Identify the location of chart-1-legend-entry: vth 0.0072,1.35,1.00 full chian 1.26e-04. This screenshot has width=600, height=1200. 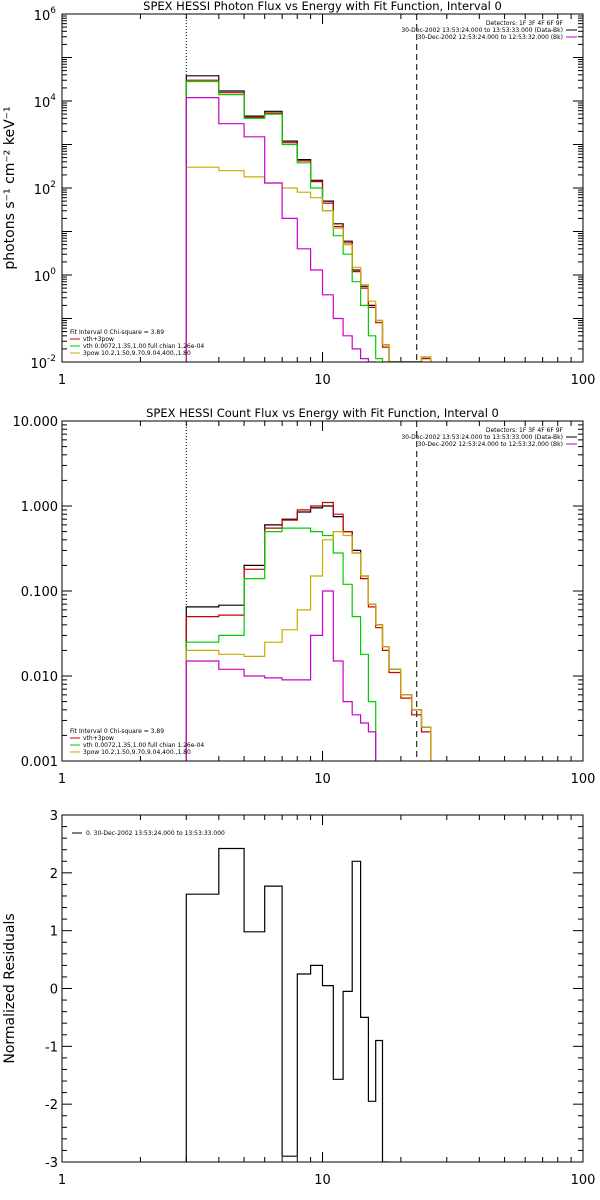
(143, 745).